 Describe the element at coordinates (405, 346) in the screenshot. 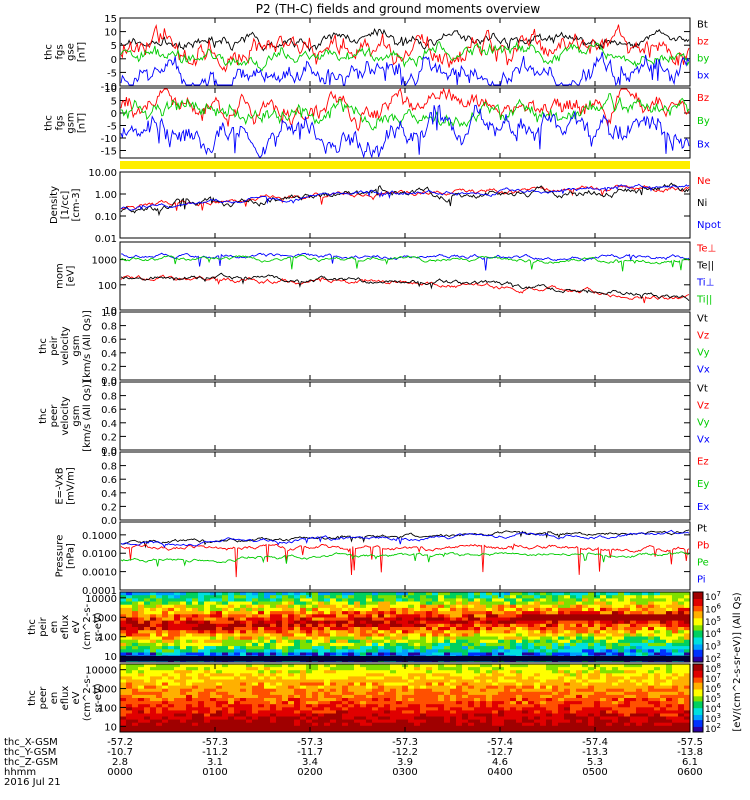

I see `peir_velocity-frame` at that location.